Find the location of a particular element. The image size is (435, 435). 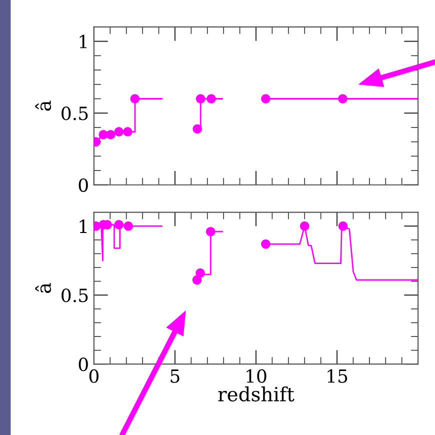

x-tick-label: 15 is located at coordinates (338, 376).